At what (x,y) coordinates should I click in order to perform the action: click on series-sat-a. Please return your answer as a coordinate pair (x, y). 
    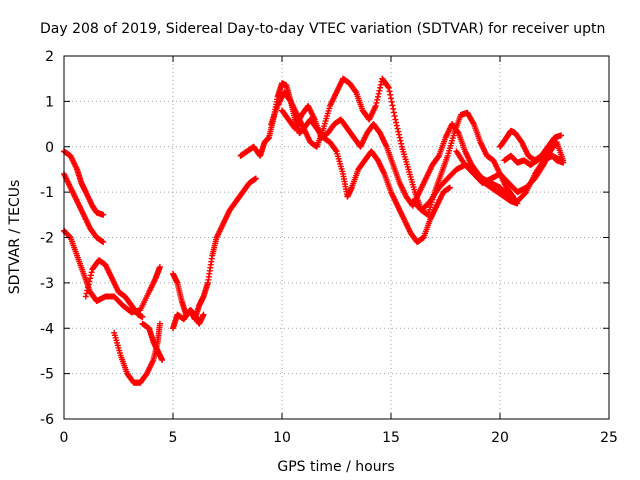
    Looking at the image, I should click on (84, 183).